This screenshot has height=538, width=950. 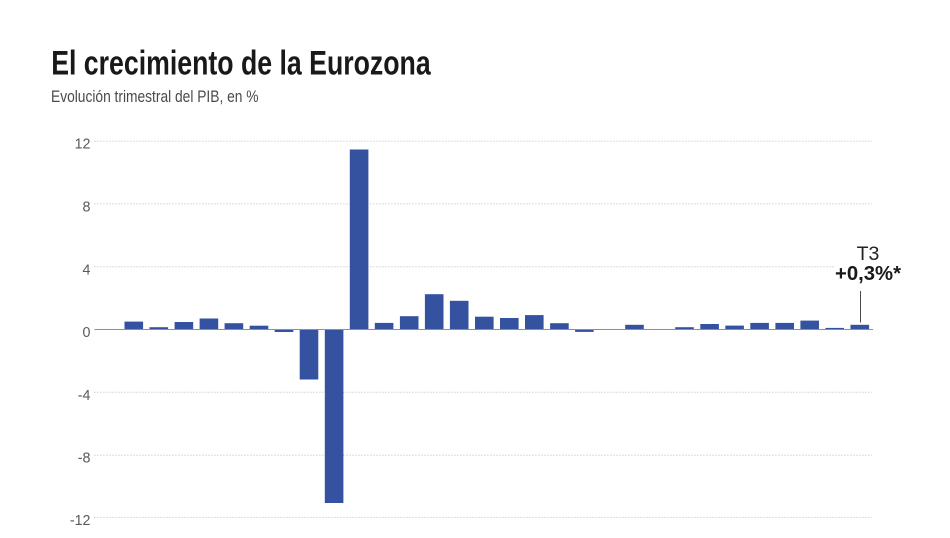 I want to click on svg-text:Evolución trimestral del PIB,: Evolución trimestral del PIB, en %, so click(x=155, y=96).